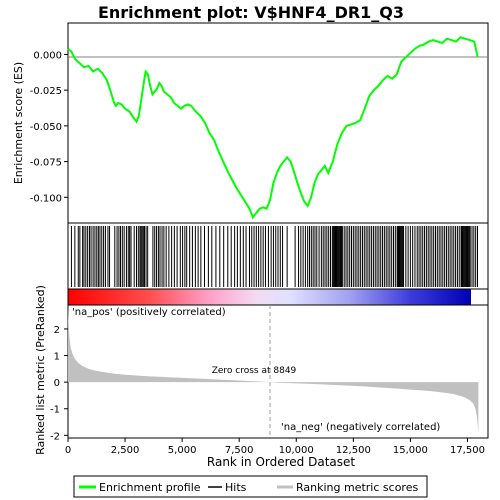 The height and width of the screenshot is (500, 500). Describe the element at coordinates (467, 450) in the screenshot. I see `x-tick-label: 17,500` at that location.